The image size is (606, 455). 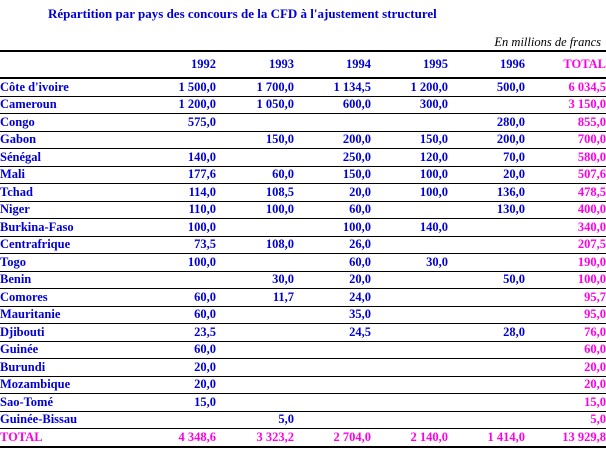 What do you see at coordinates (182, 87) in the screenshot?
I see `value-cell: 1 500,0` at bounding box center [182, 87].